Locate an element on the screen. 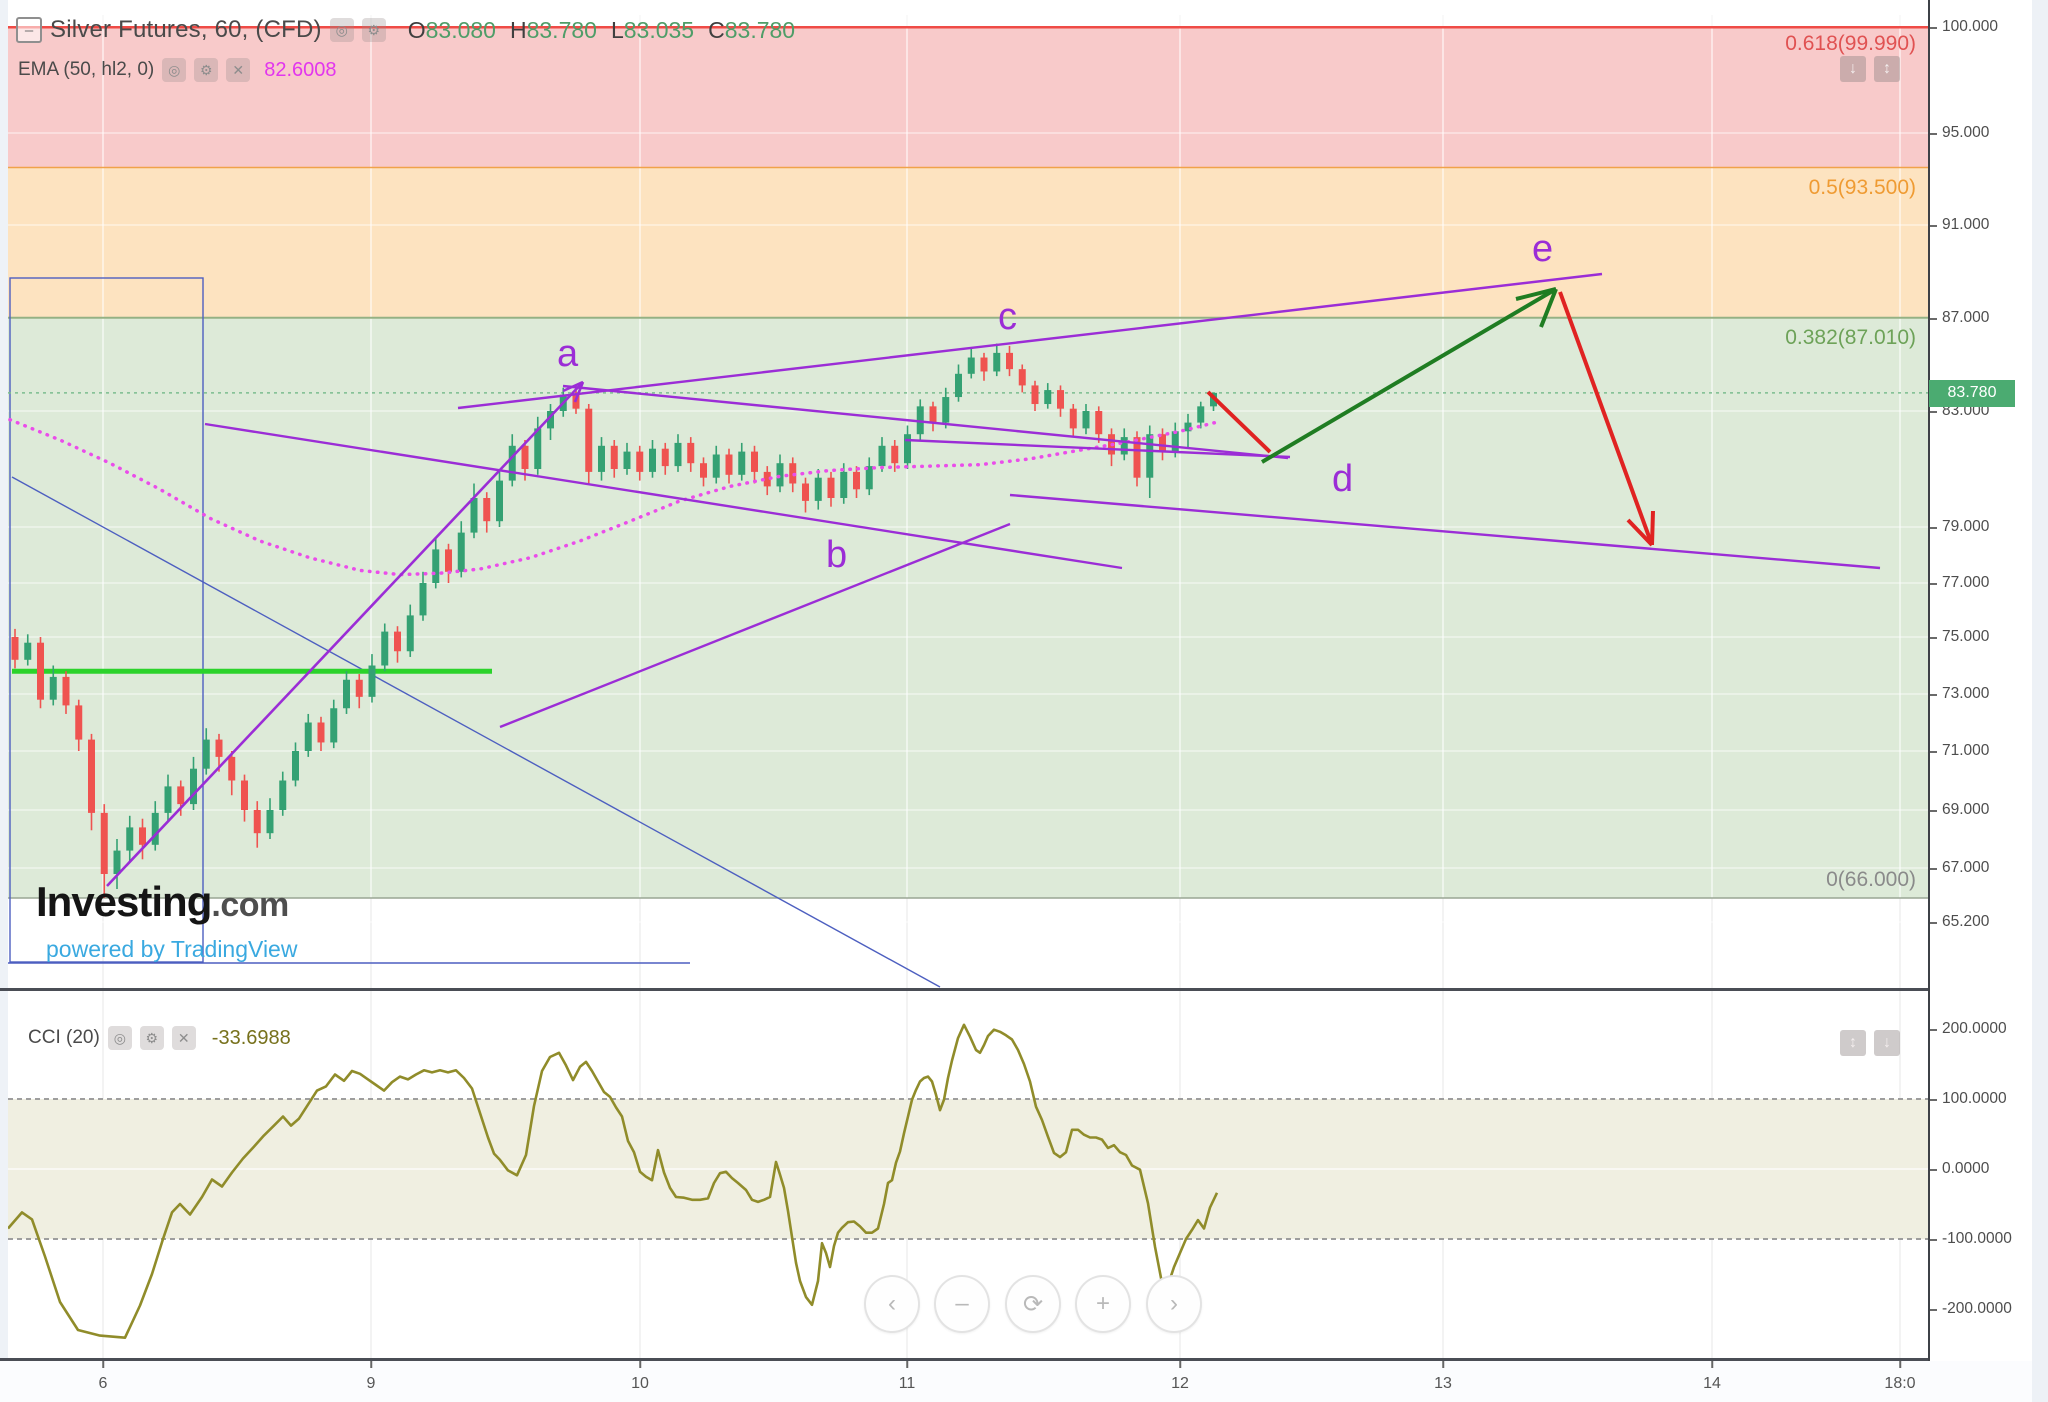 The image size is (2048, 1402). move-pane-down-button: ↓ is located at coordinates (1853, 69).